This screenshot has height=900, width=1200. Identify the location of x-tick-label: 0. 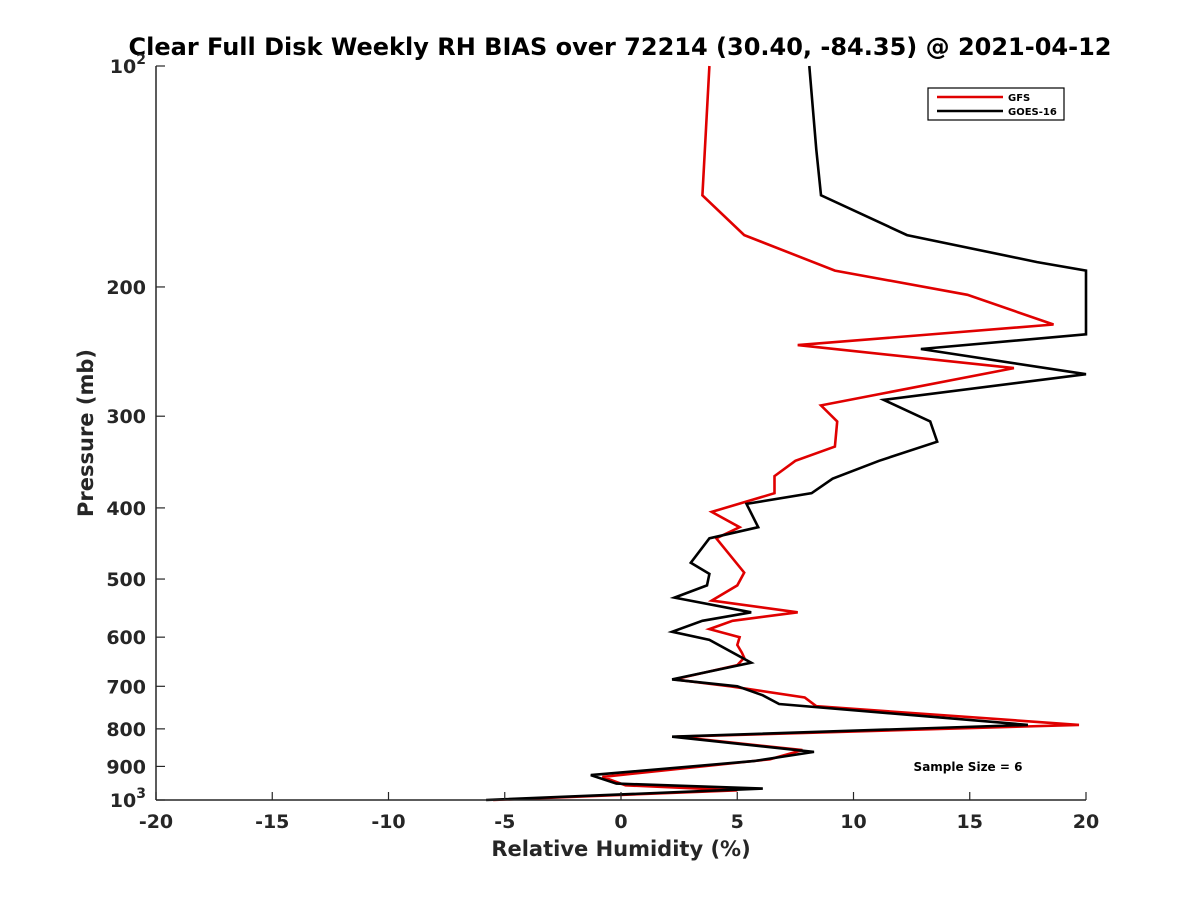
(620, 822).